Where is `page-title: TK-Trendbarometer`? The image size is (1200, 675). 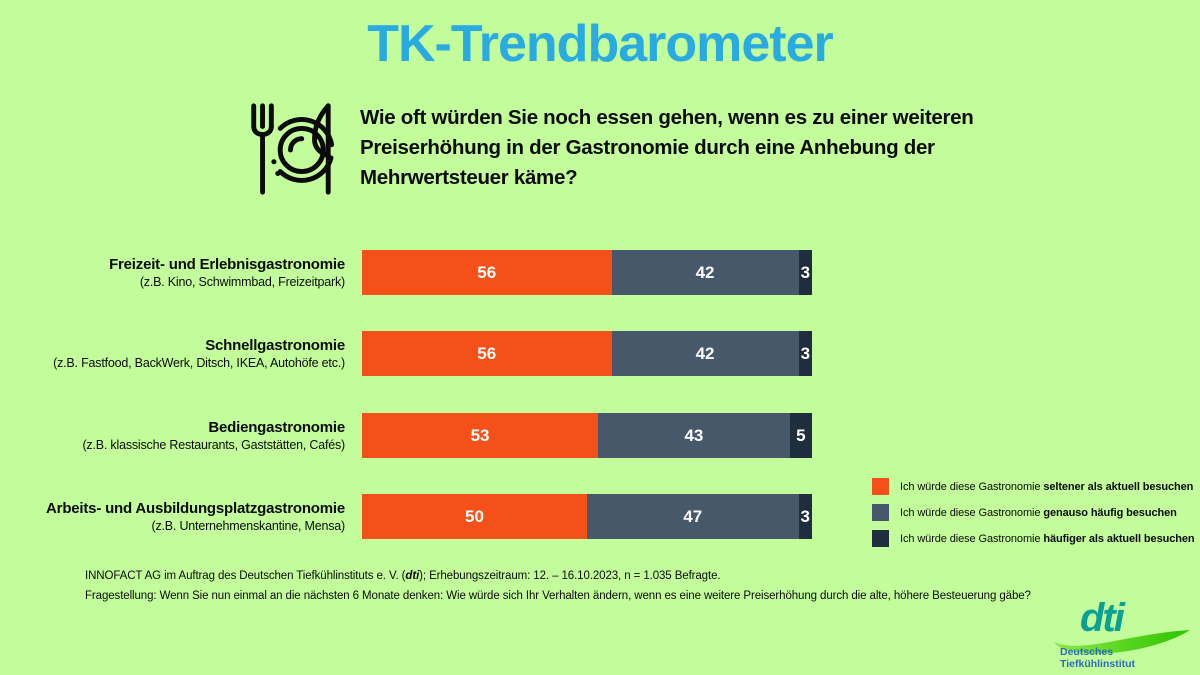 page-title: TK-Trendbarometer is located at coordinates (600, 44).